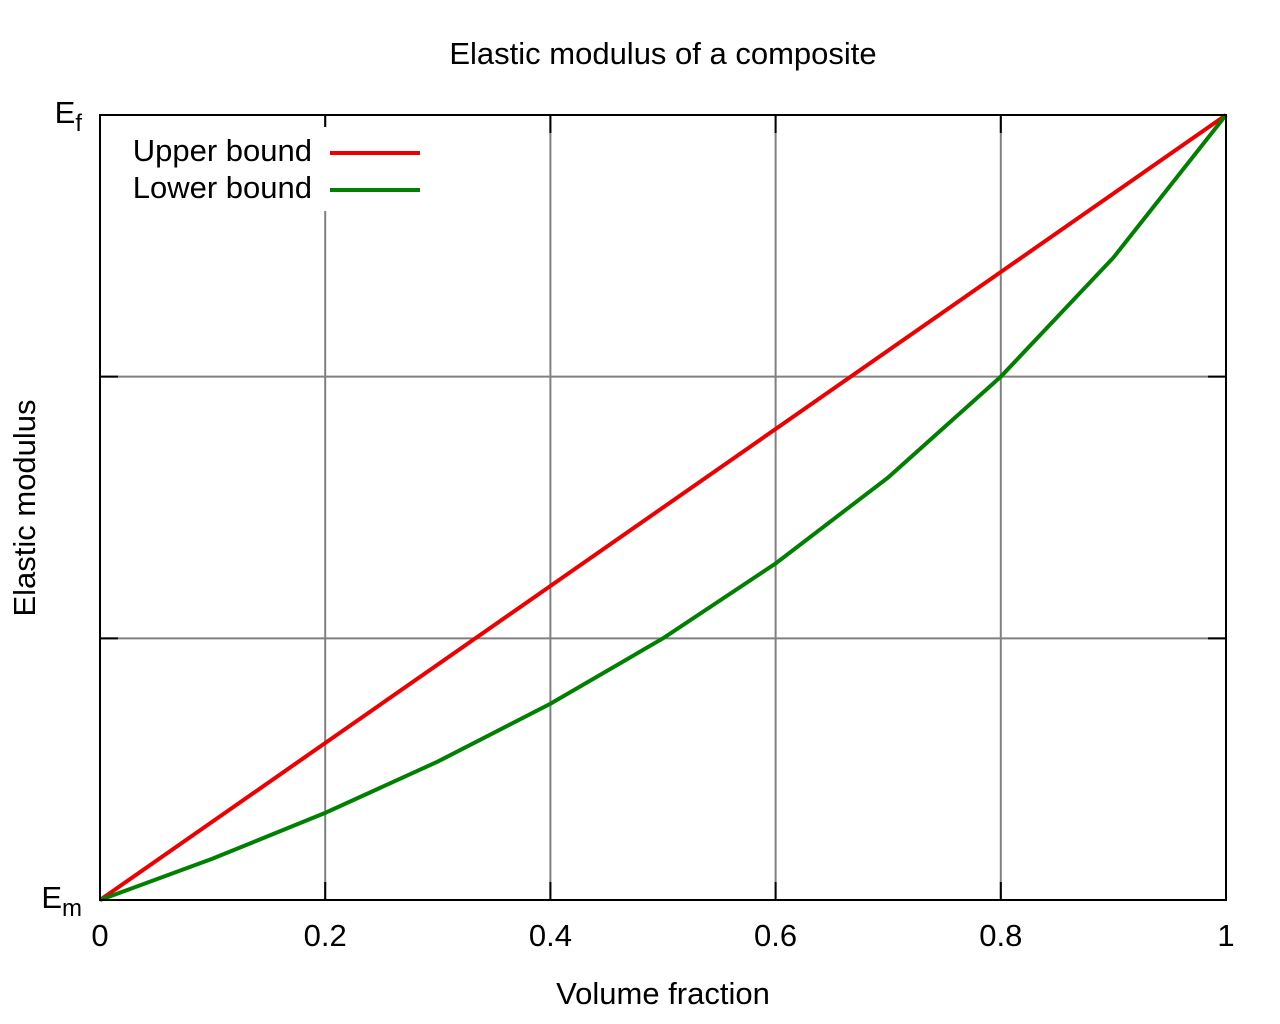 This screenshot has height=1024, width=1280. I want to click on legend-label: Upper bound, so click(222, 150).